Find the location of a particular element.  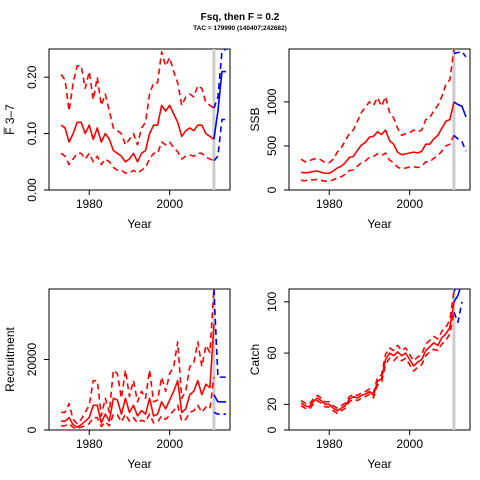

ssb-ylabel: SSB is located at coordinates (255, 119).